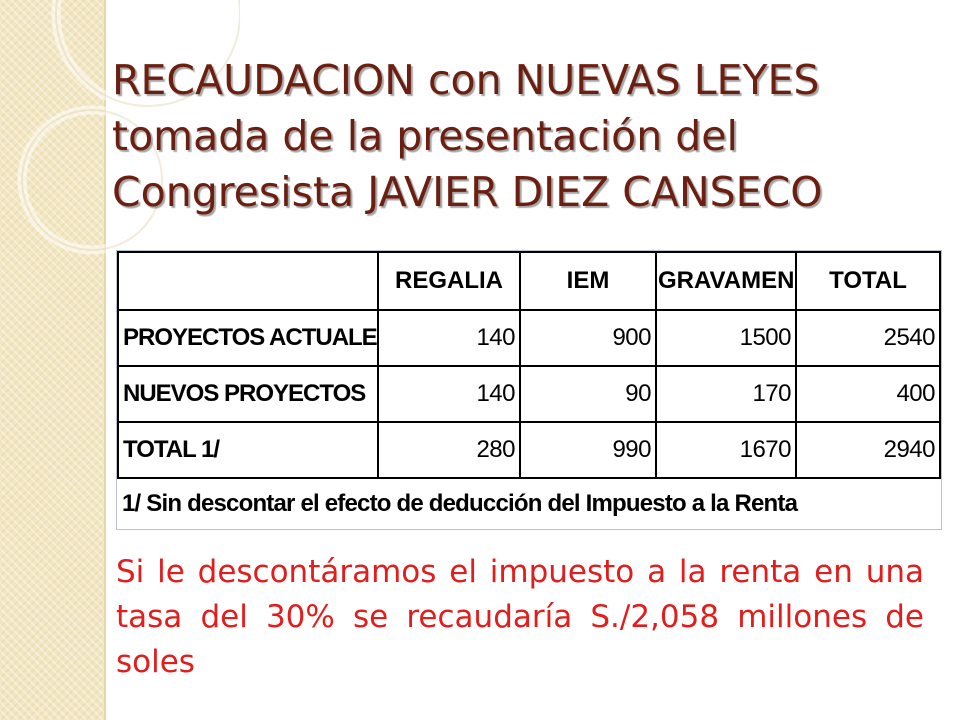 The image size is (960, 720). Describe the element at coordinates (588, 281) in the screenshot. I see `header-iem: IEM` at that location.